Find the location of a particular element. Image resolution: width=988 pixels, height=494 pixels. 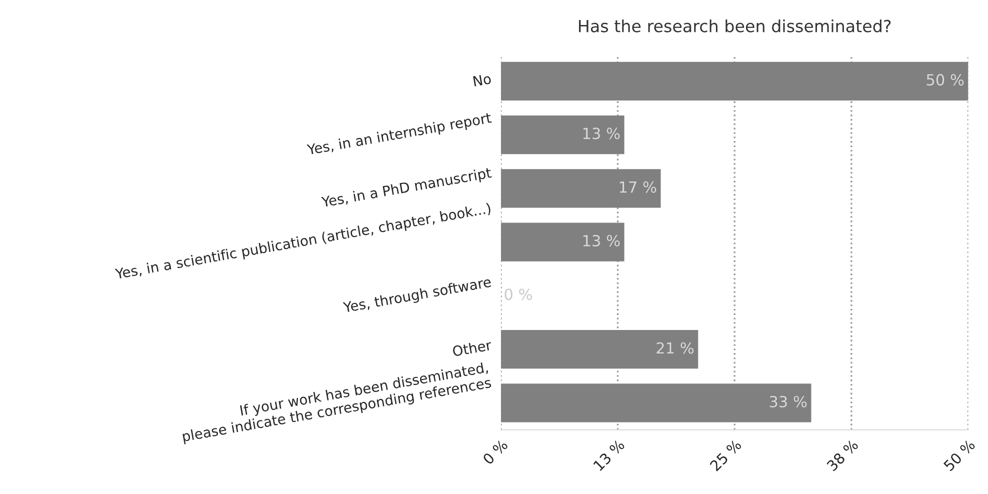

data-label: 50 % is located at coordinates (945, 80).